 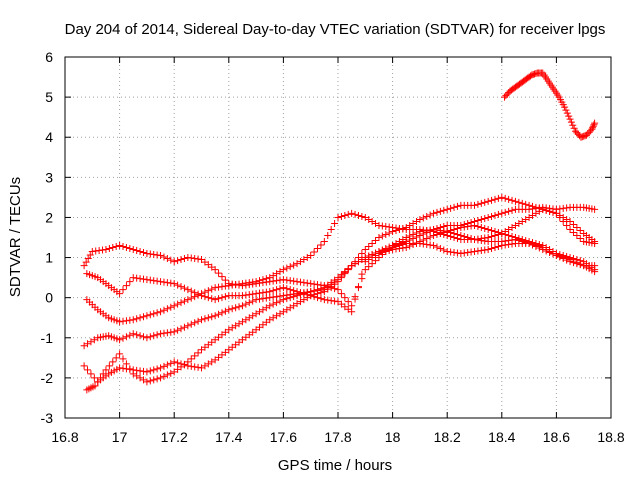 I want to click on x-tick-label: 18, so click(x=393, y=437).